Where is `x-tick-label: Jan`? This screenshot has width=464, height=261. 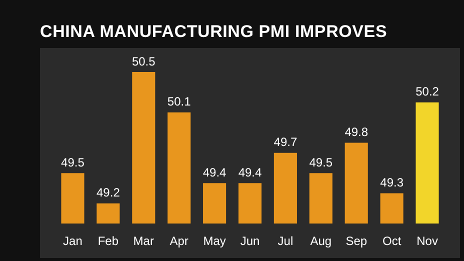 x-tick-label: Jan is located at coordinates (72, 241).